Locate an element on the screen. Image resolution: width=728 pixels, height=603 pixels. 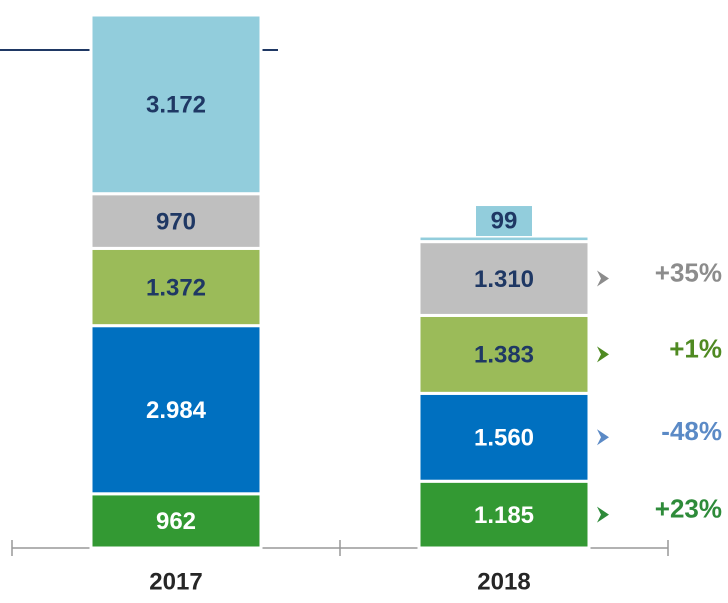
change-label: -48% is located at coordinates (691, 431).